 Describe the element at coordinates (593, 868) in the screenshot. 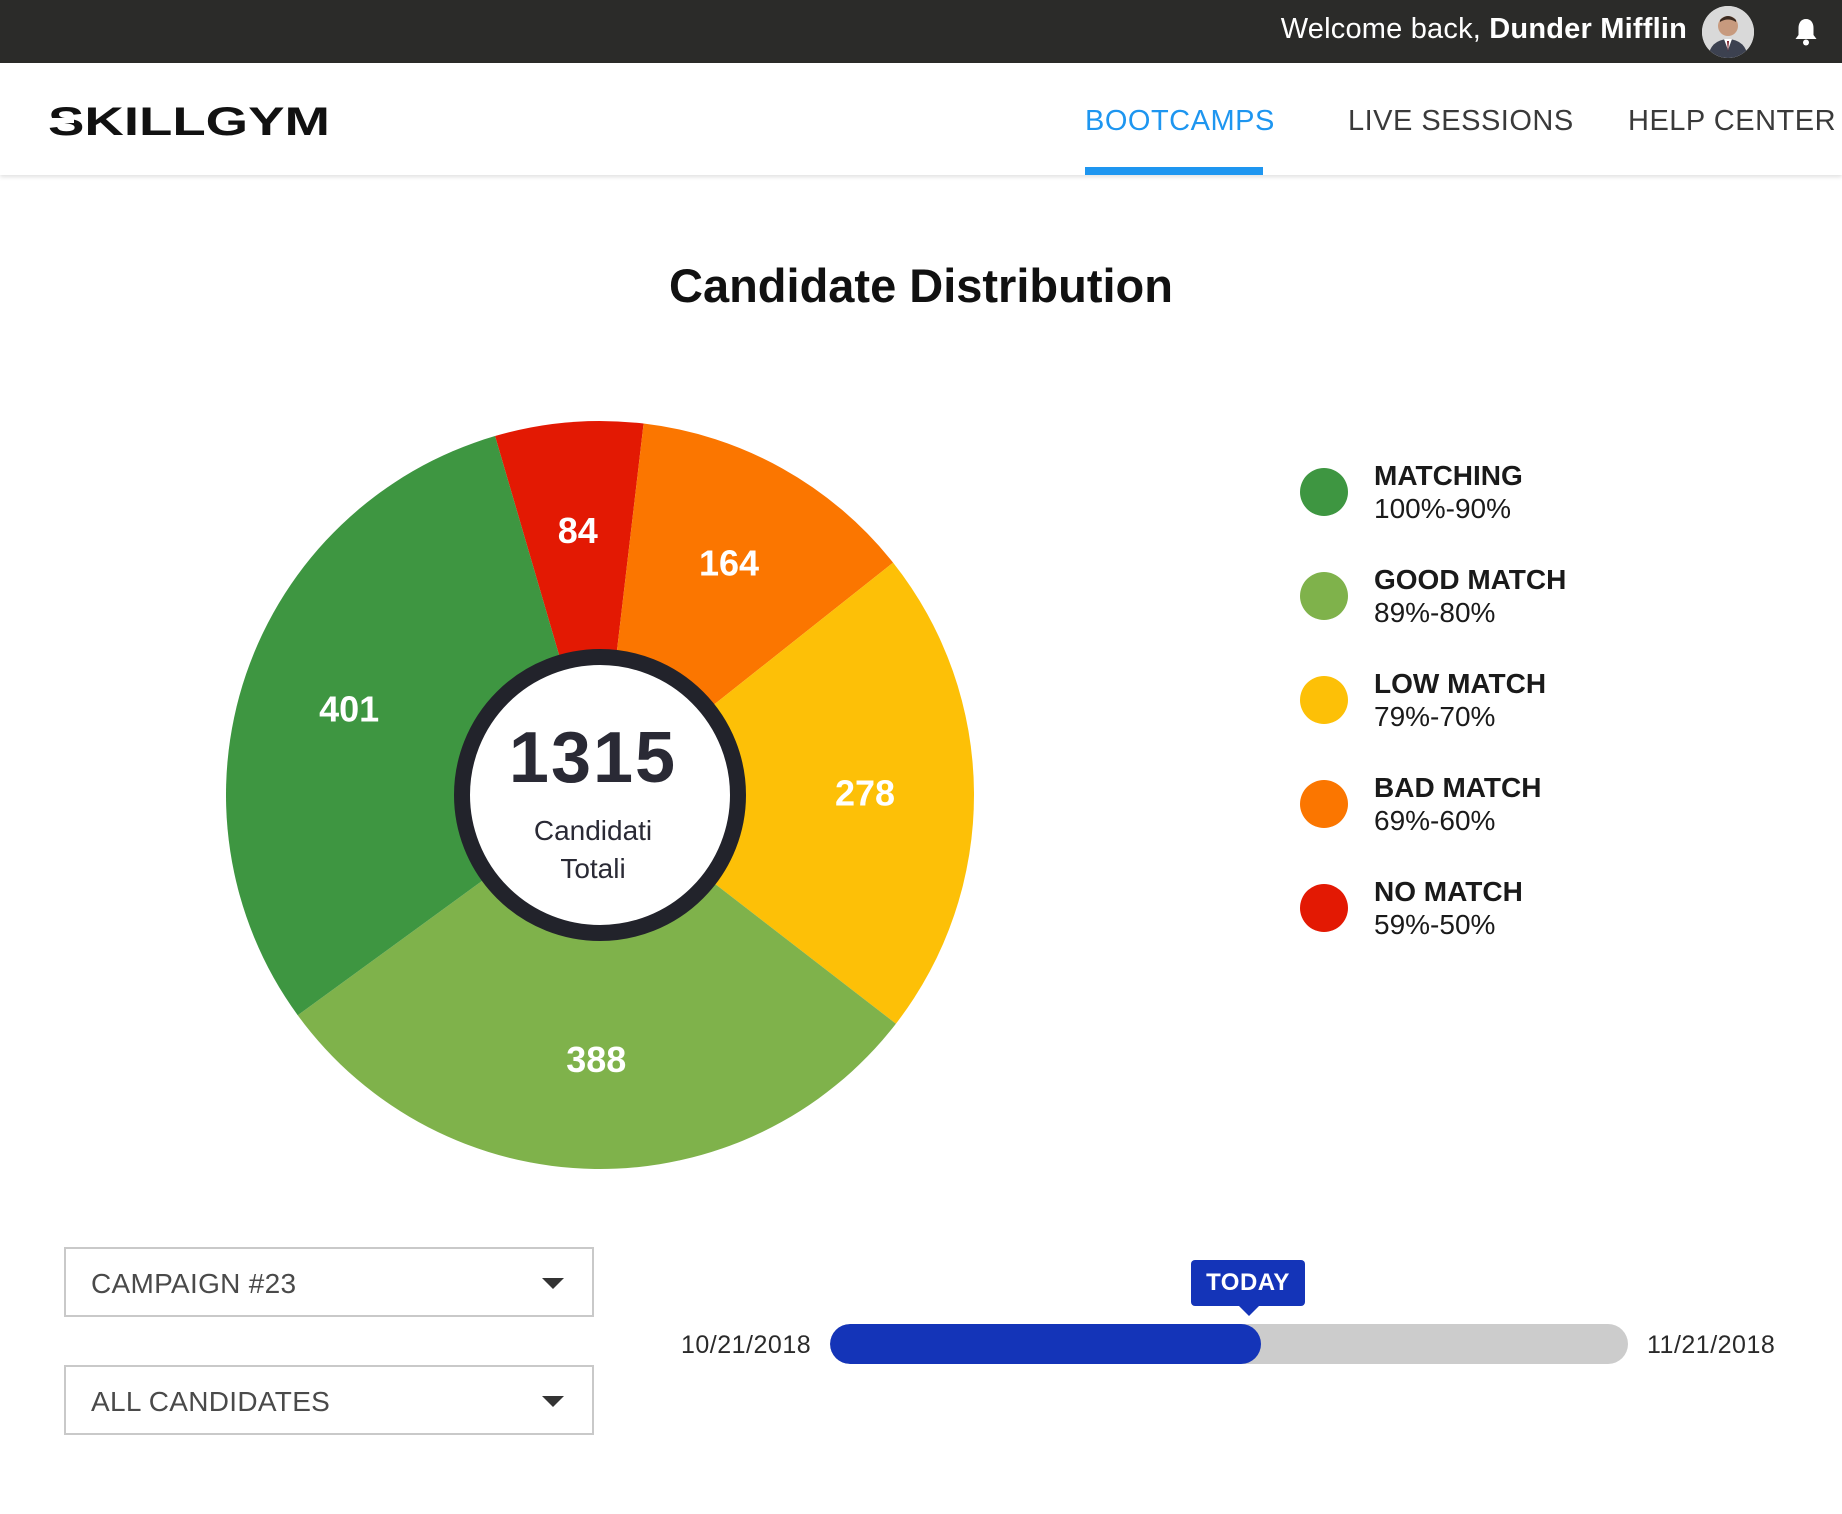

I see `center-caption-line-2: Totali` at that location.